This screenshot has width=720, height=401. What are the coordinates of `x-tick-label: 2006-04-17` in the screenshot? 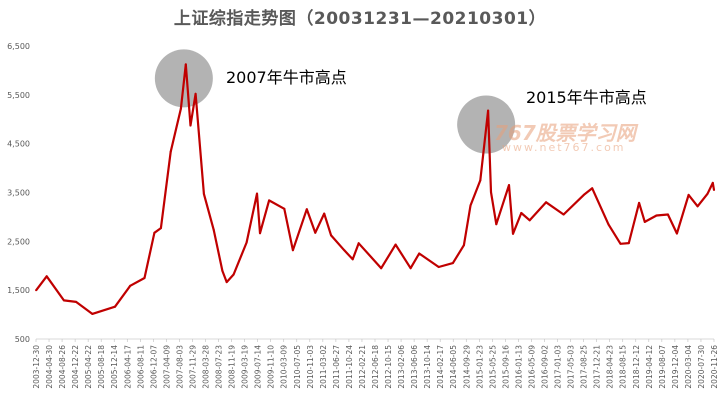 It's located at (127, 367).